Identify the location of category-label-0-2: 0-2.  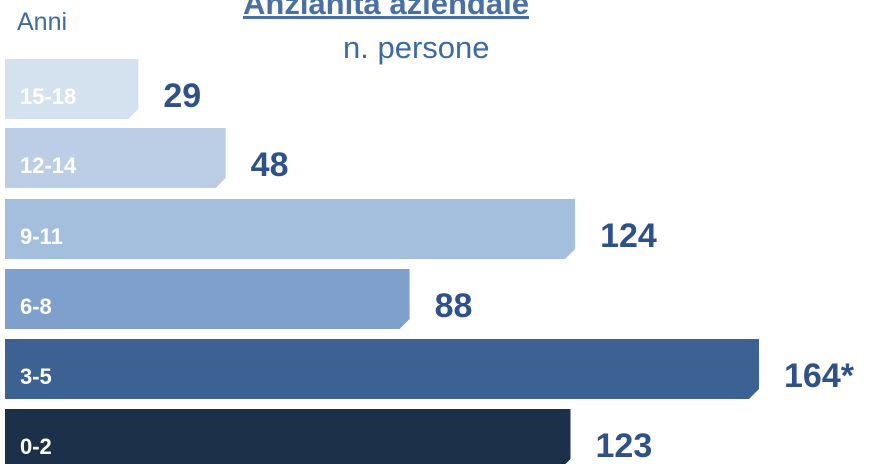
(36, 446).